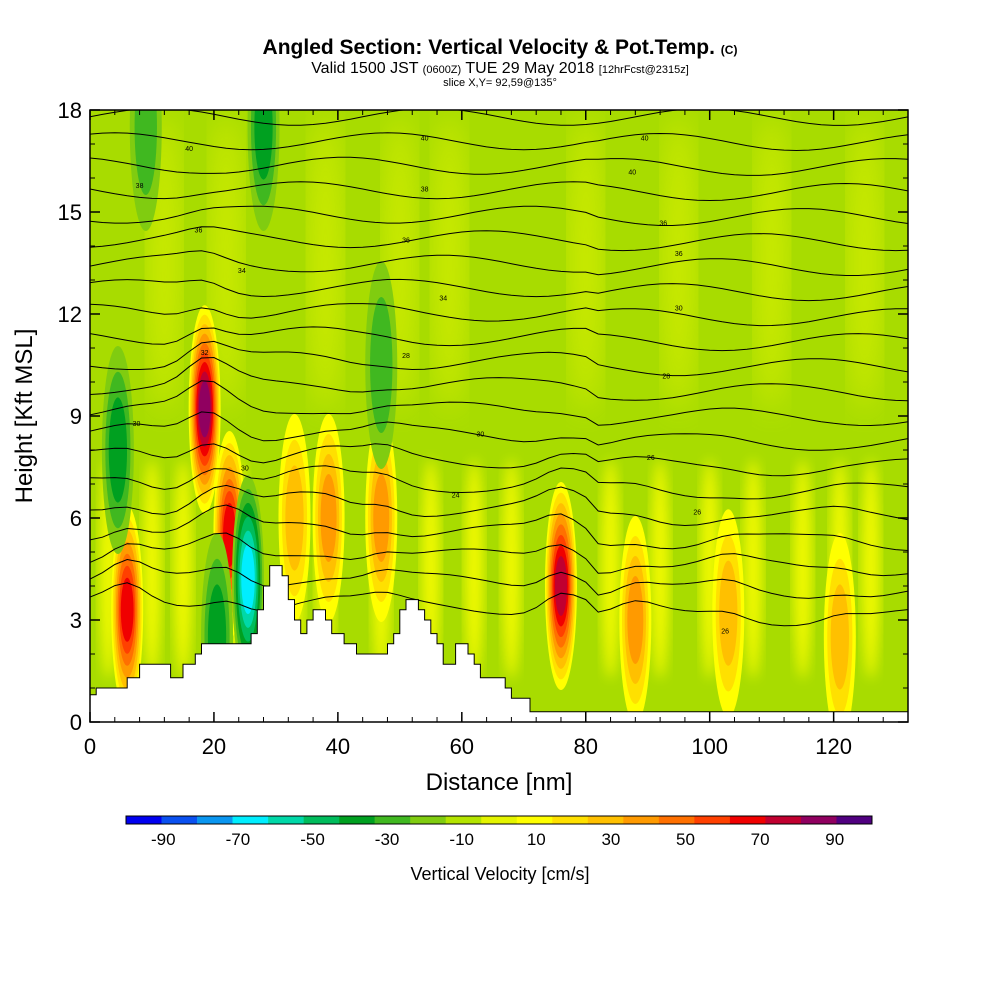  I want to click on colorbar-tick-label: 10, so click(536, 839).